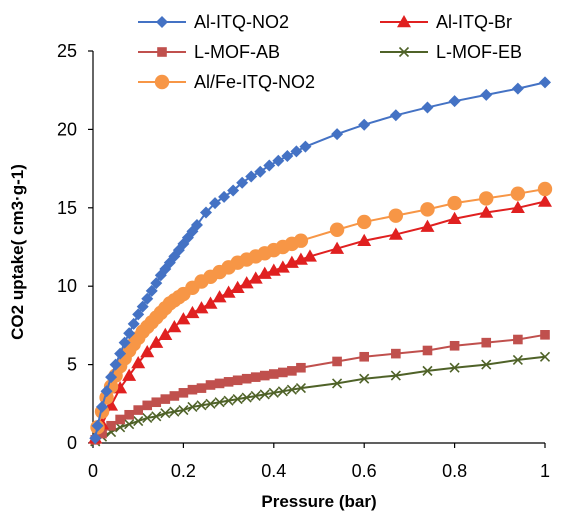 The height and width of the screenshot is (515, 564). What do you see at coordinates (545, 471) in the screenshot?
I see `x-tick-label: 1` at bounding box center [545, 471].